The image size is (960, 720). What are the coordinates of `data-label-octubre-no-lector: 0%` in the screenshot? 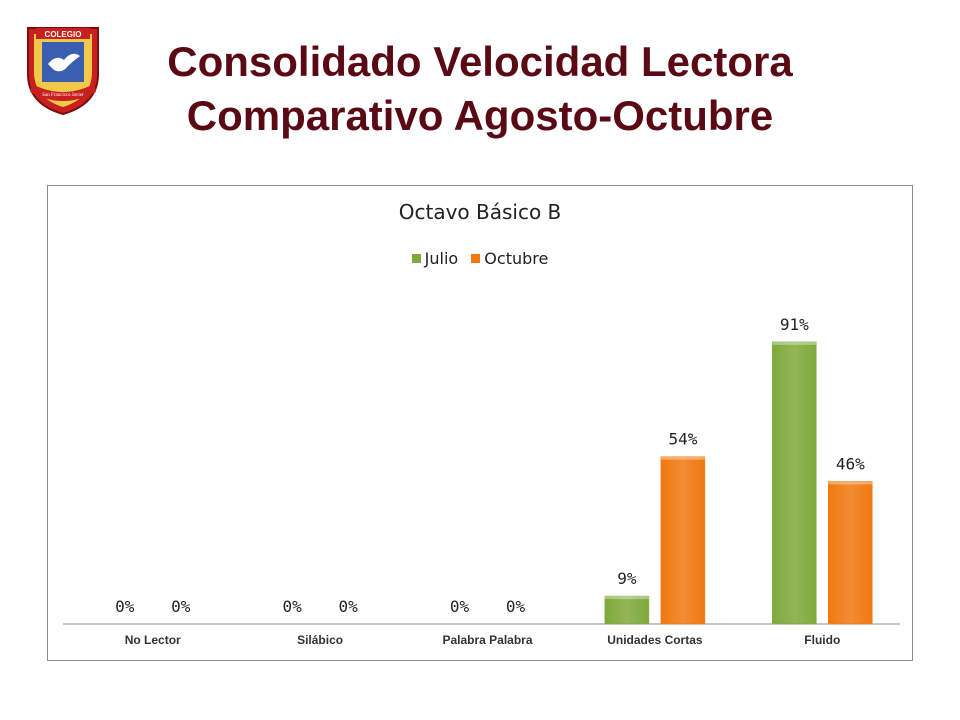 It's located at (181, 606).